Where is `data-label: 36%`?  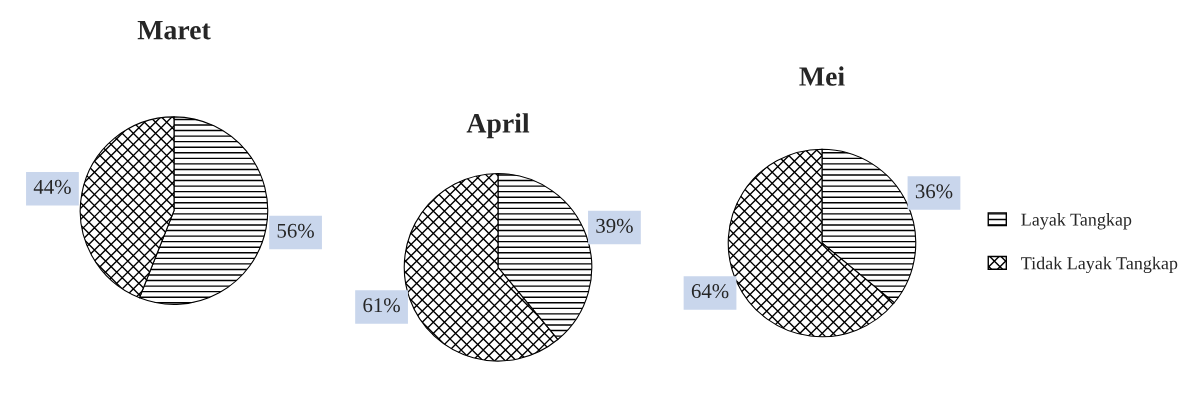 data-label: 36% is located at coordinates (934, 191).